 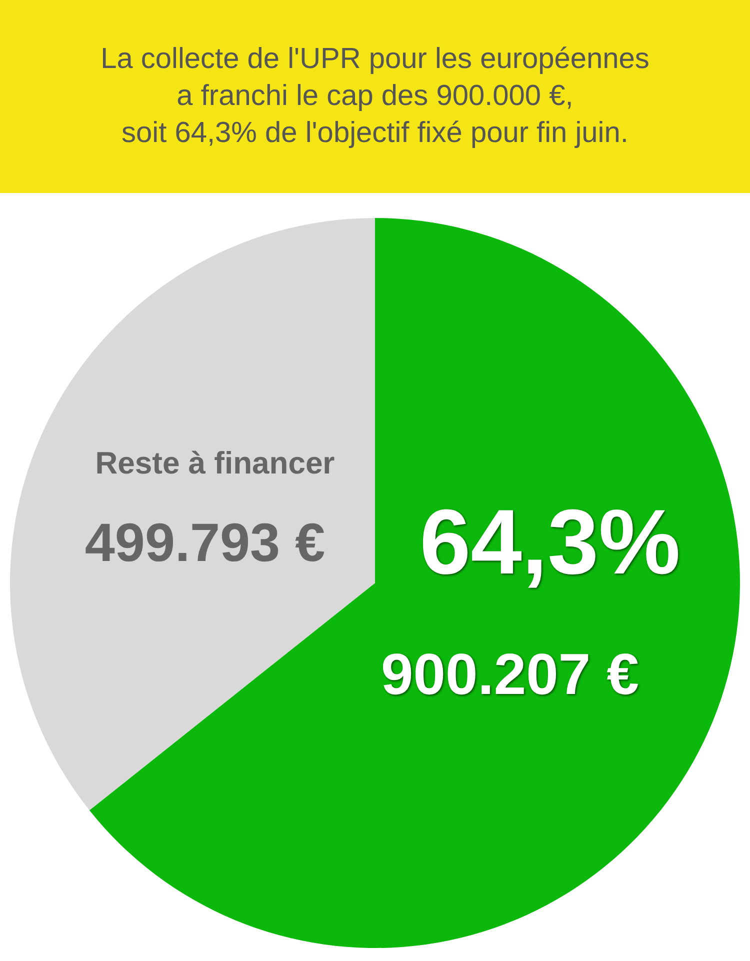 I want to click on data-label: 900.207 €, so click(x=510, y=674).